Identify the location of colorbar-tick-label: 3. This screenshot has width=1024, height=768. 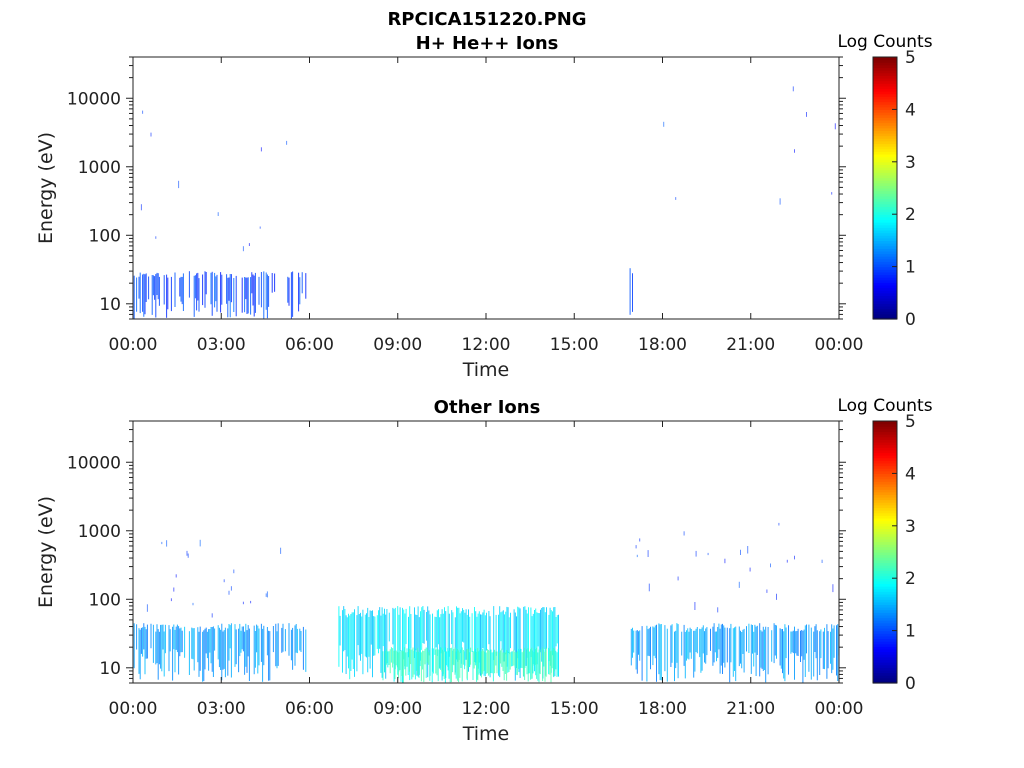
(910, 527).